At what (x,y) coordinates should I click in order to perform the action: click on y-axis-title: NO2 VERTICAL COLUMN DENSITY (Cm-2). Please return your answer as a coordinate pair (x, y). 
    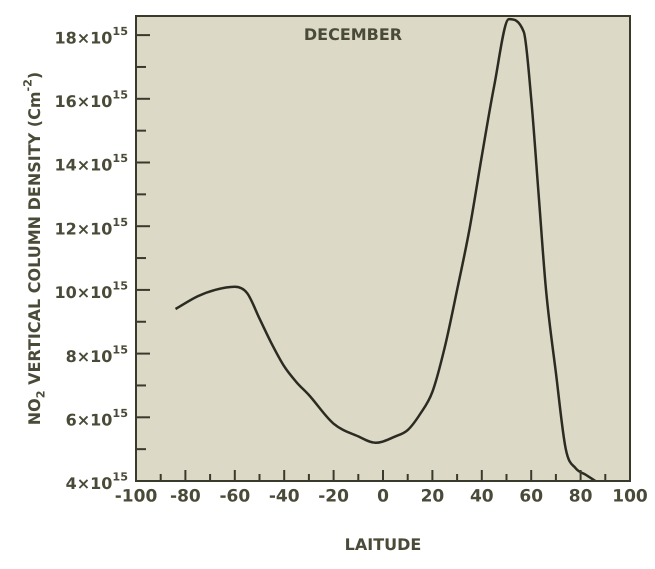
    Looking at the image, I should click on (35, 249).